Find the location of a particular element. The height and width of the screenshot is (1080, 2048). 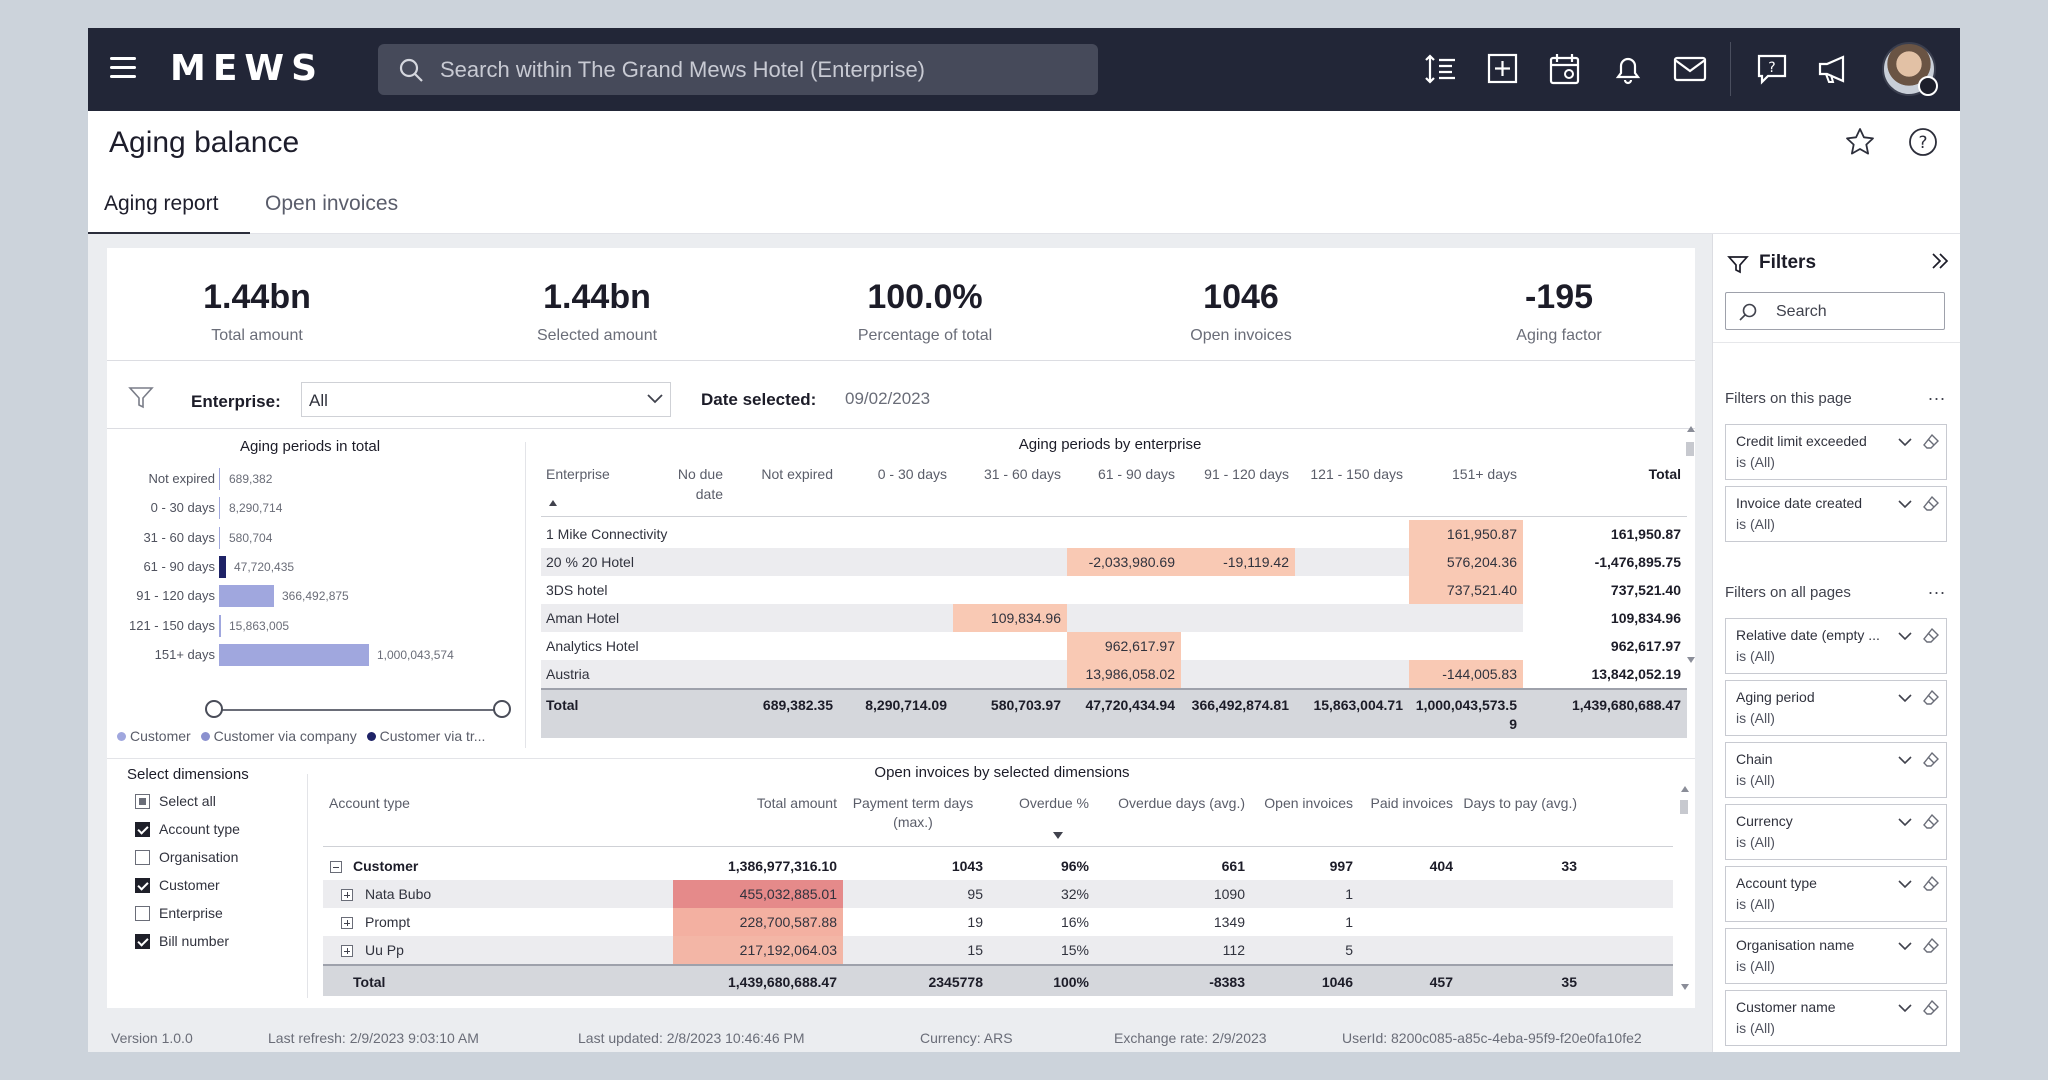

table-row: Uu Pp 217,192,064.03 15 15% 112 5 is located at coordinates (998, 950).